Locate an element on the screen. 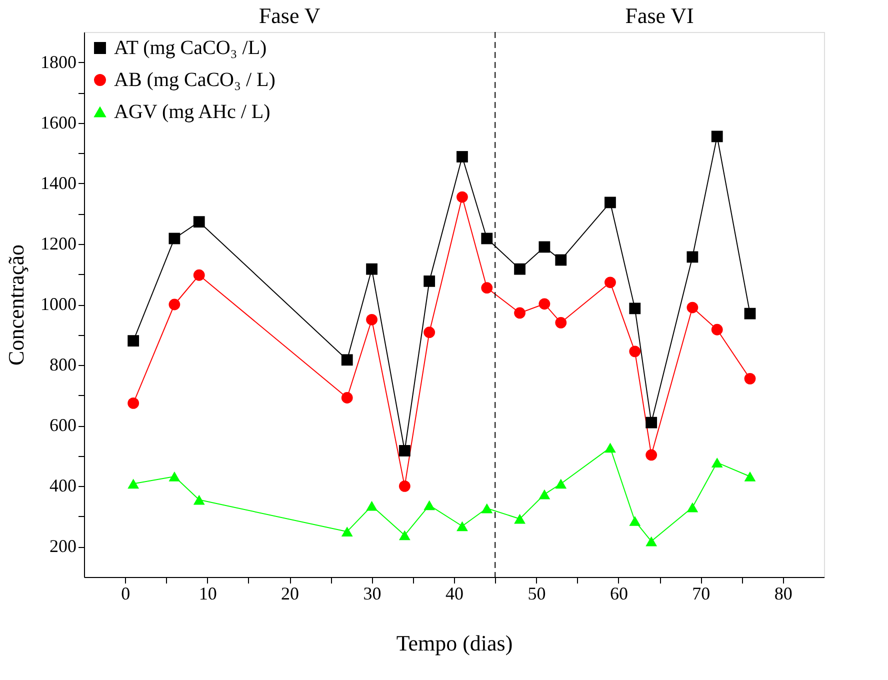 The image size is (888, 680). text: Fase V is located at coordinates (289, 15).